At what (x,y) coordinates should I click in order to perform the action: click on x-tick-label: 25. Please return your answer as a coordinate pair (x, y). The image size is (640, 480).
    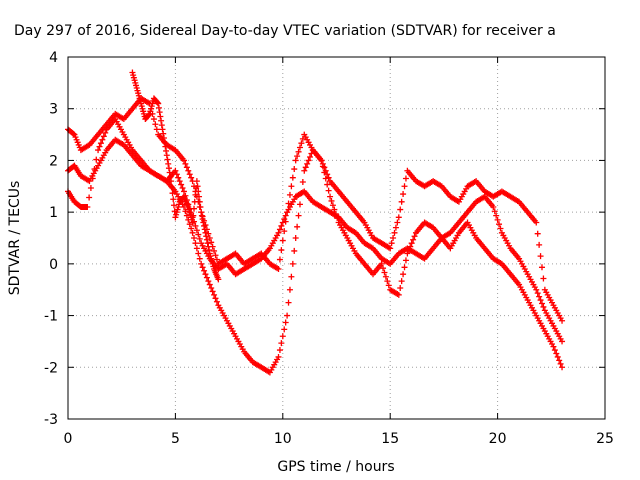
    Looking at the image, I should click on (605, 439).